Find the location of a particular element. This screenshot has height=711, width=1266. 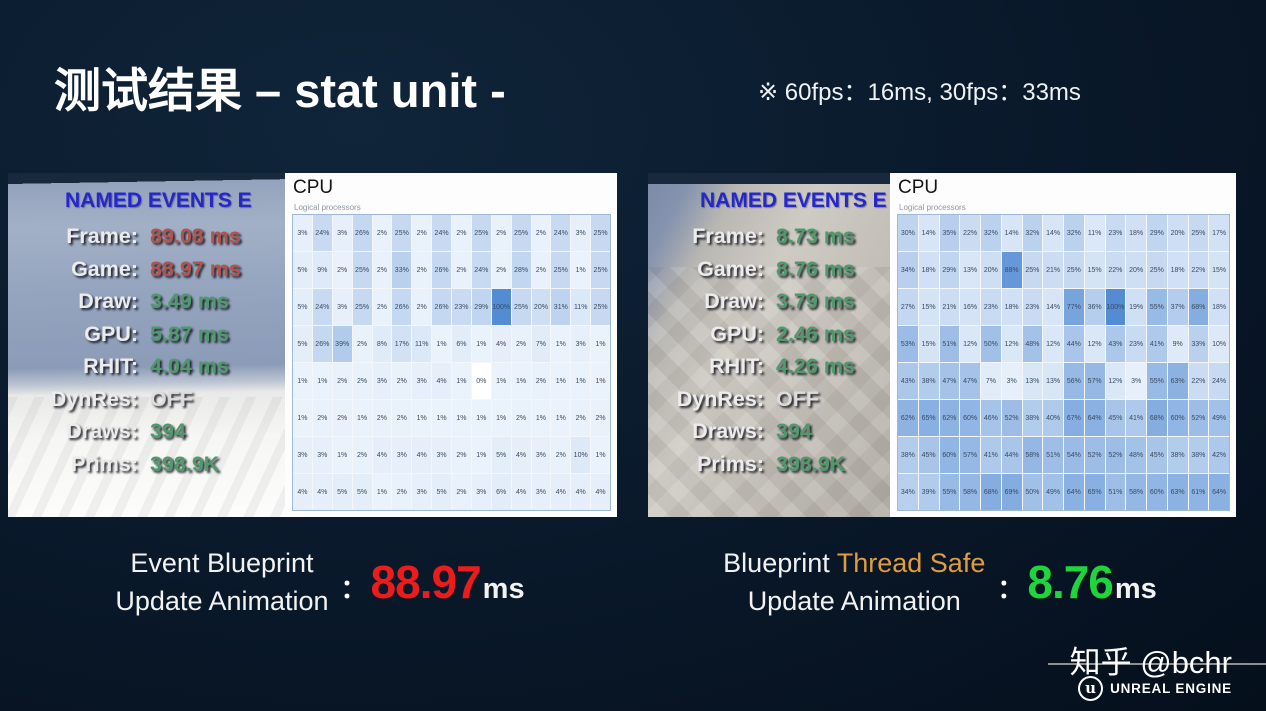

cpu-cell: 48% is located at coordinates (1032, 344).